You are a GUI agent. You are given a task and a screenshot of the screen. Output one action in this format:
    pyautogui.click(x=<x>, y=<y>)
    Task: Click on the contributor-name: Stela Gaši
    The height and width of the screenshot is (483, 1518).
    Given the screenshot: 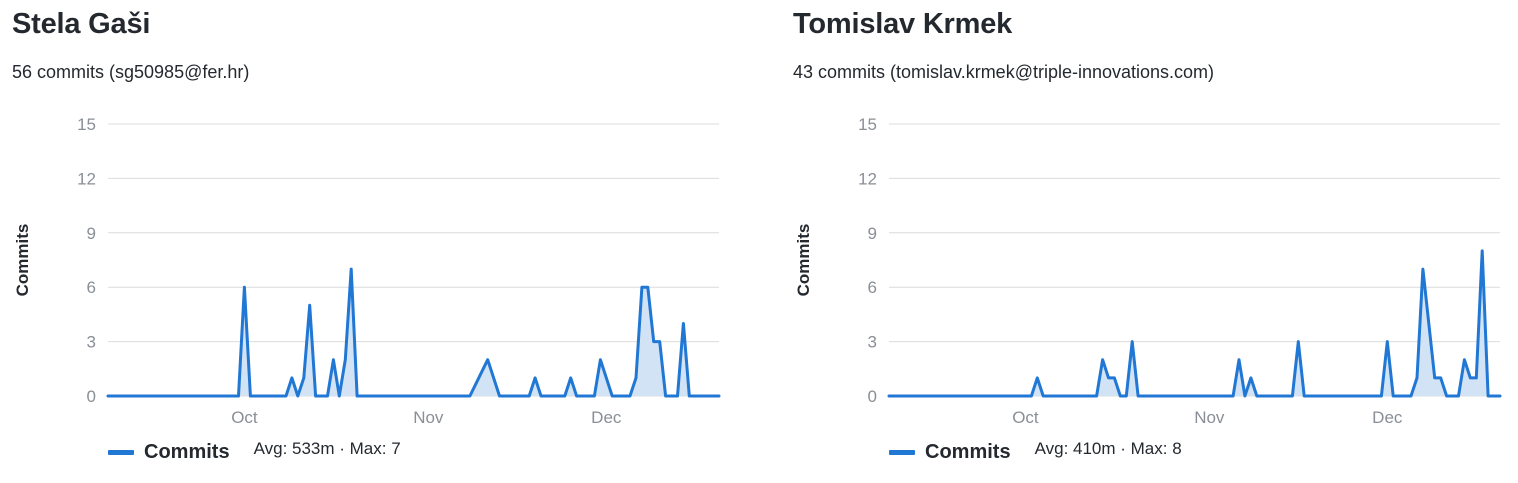 What is the action you would take?
    pyautogui.click(x=81, y=24)
    